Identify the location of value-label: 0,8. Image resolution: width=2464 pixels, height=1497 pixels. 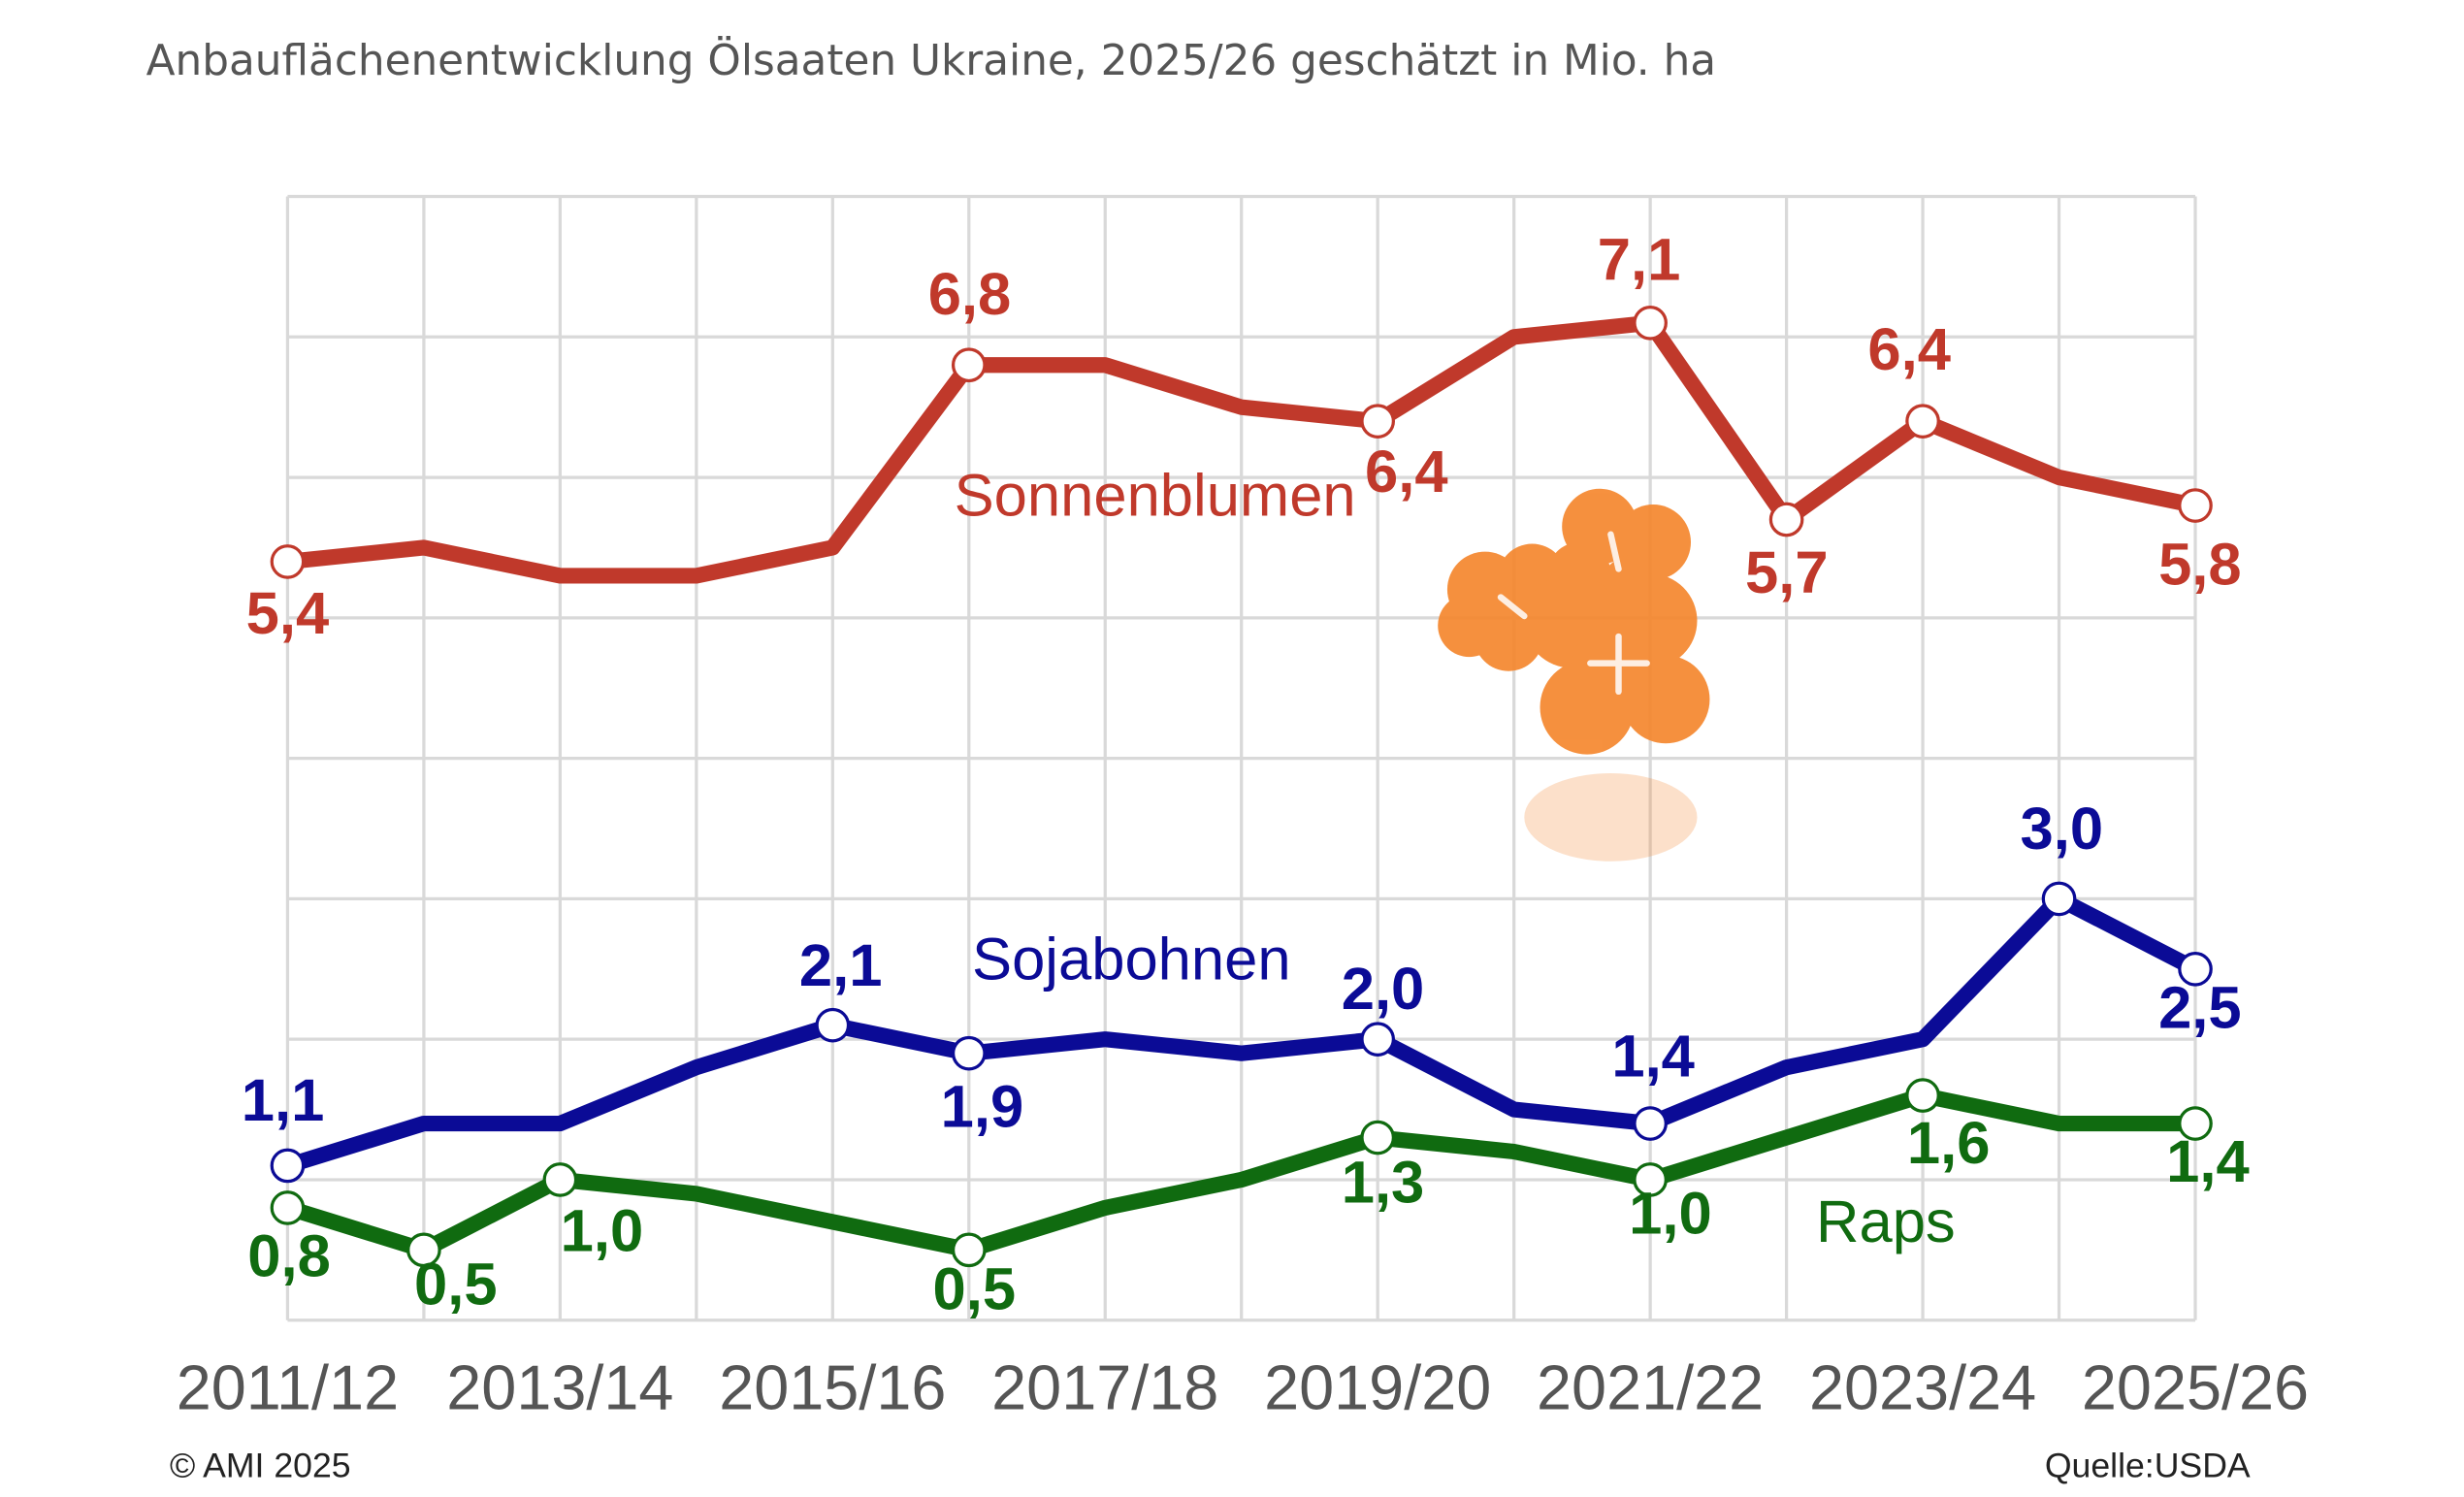
(289, 1255).